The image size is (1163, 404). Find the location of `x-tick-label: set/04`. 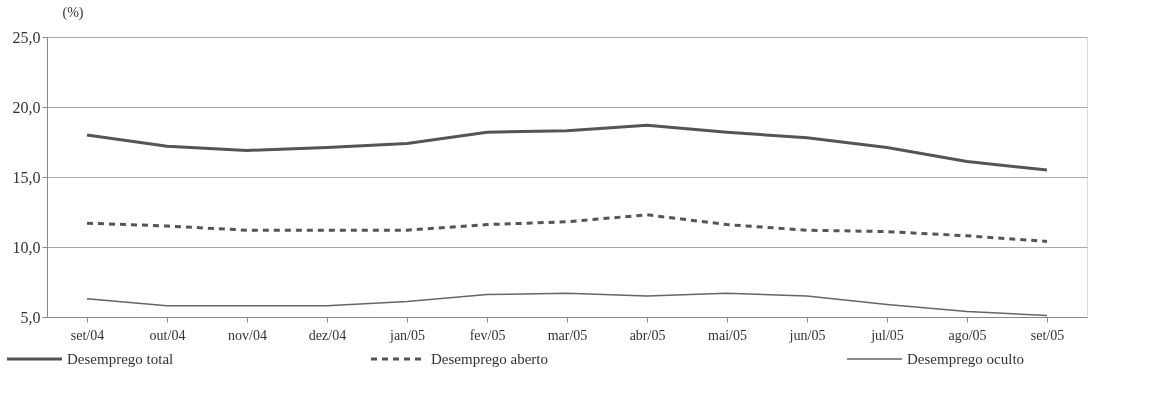

x-tick-label: set/04 is located at coordinates (87, 335).